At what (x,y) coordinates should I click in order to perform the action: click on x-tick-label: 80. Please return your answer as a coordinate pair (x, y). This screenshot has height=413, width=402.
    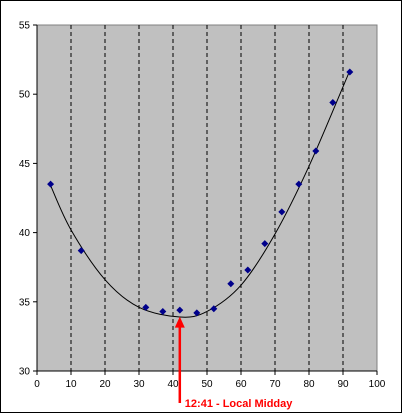
    Looking at the image, I should click on (309, 384).